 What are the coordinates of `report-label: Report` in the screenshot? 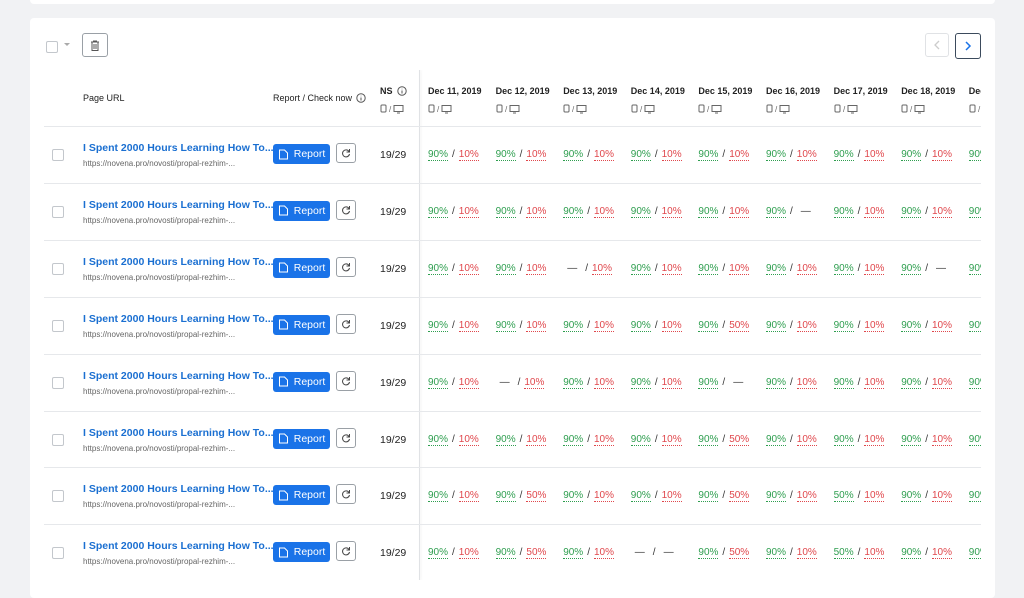 It's located at (309, 438).